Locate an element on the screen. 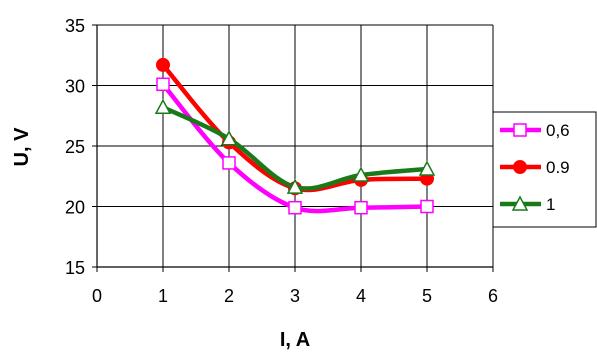  legend-label: 0,6 is located at coordinates (558, 130).